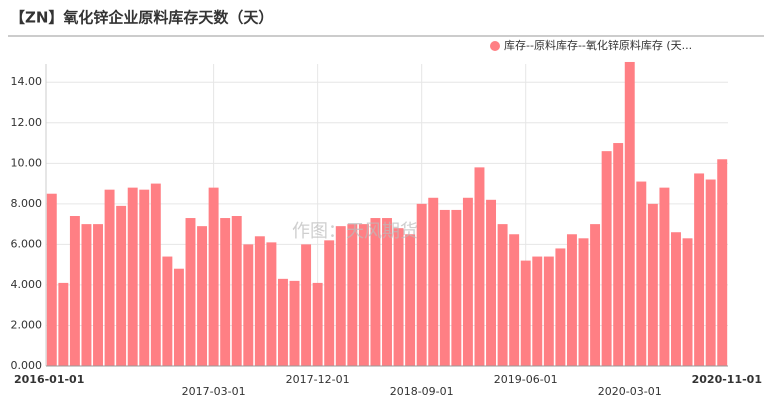 The height and width of the screenshot is (414, 764). What do you see at coordinates (318, 379) in the screenshot?
I see `x-tick-label: 2017-12-01` at bounding box center [318, 379].